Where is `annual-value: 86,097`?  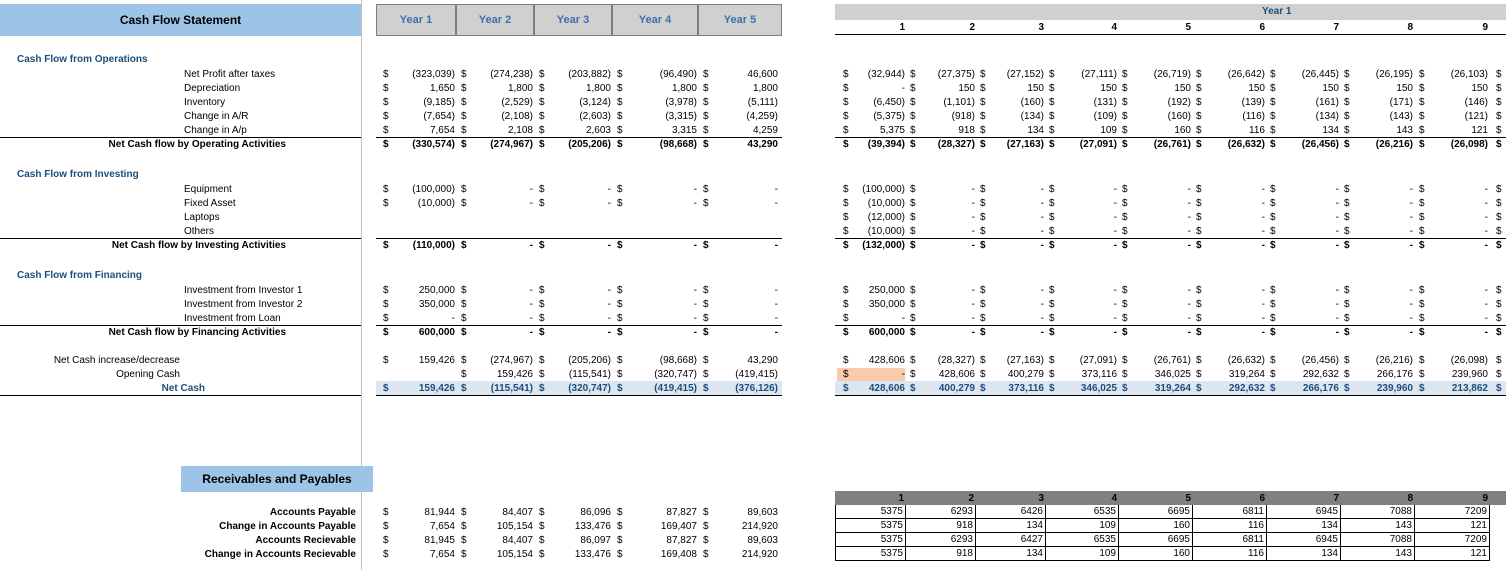
annual-value: 86,097 is located at coordinates (595, 540).